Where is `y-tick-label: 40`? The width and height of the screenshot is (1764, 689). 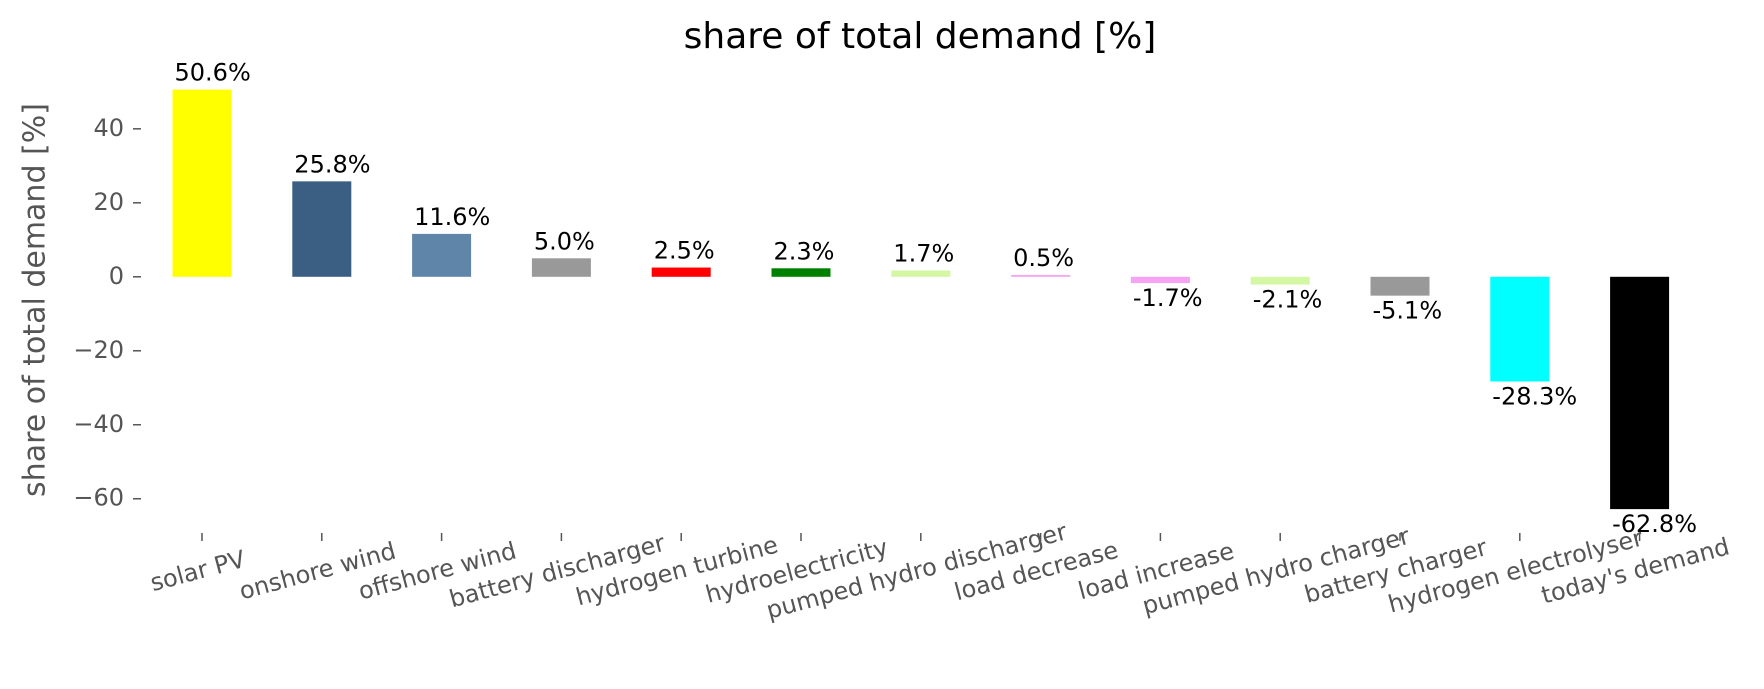
y-tick-label: 40 is located at coordinates (108, 128).